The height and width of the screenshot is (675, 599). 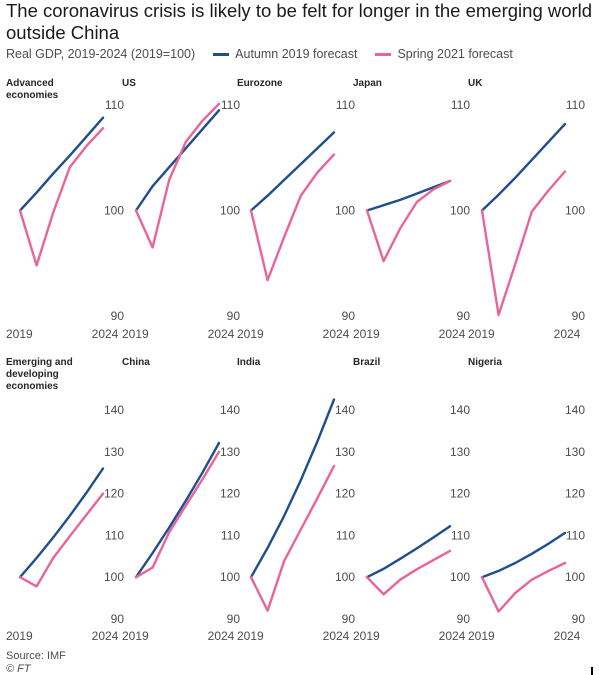 What do you see at coordinates (464, 619) in the screenshot?
I see `y-tick-label-brazil-90: 90` at bounding box center [464, 619].